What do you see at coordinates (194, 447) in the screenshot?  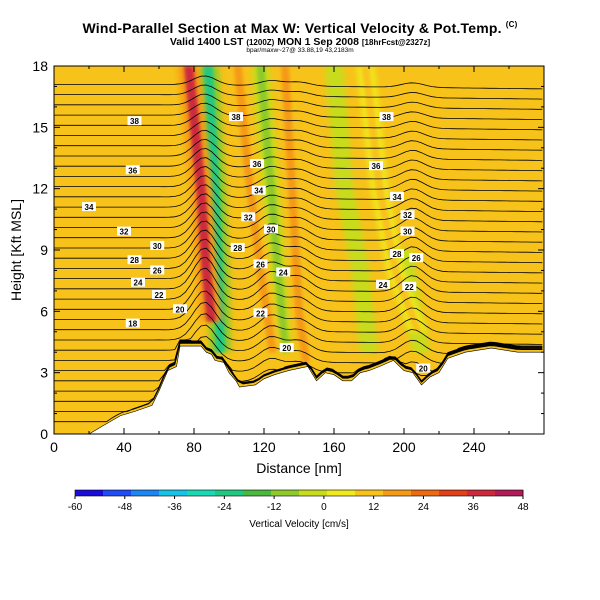 I see `x-tick-label: 80` at bounding box center [194, 447].